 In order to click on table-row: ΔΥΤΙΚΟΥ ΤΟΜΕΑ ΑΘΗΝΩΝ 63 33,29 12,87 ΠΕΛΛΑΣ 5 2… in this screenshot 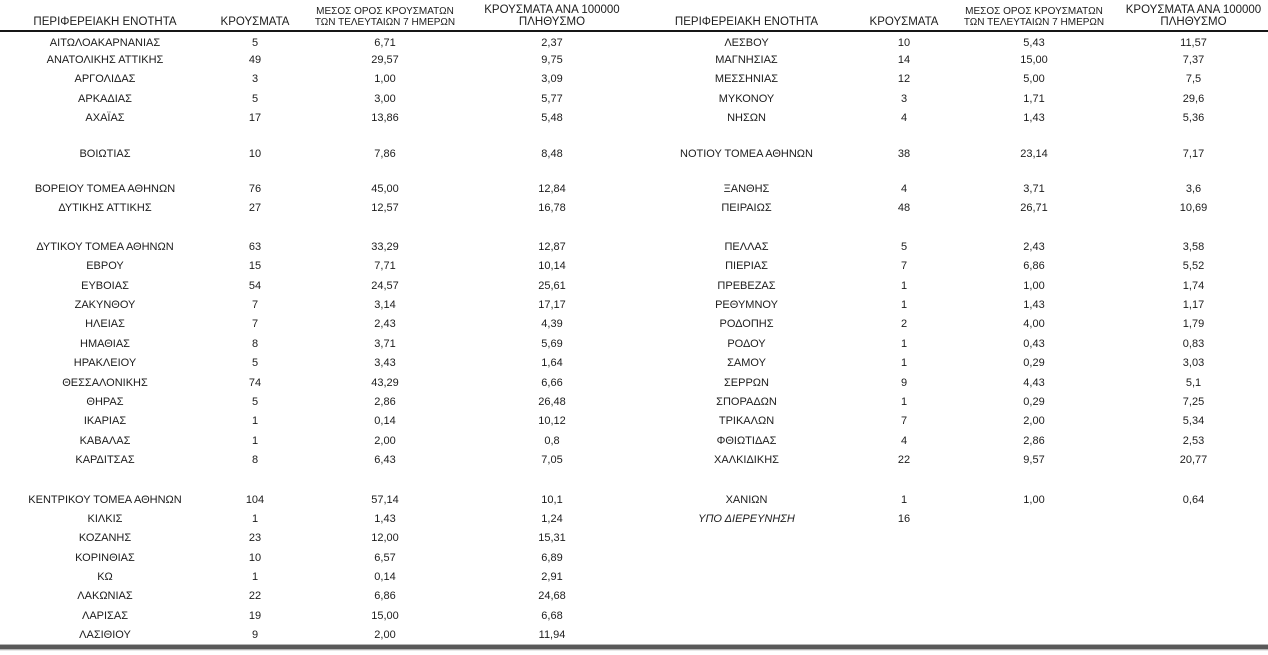, I will do `click(634, 246)`.